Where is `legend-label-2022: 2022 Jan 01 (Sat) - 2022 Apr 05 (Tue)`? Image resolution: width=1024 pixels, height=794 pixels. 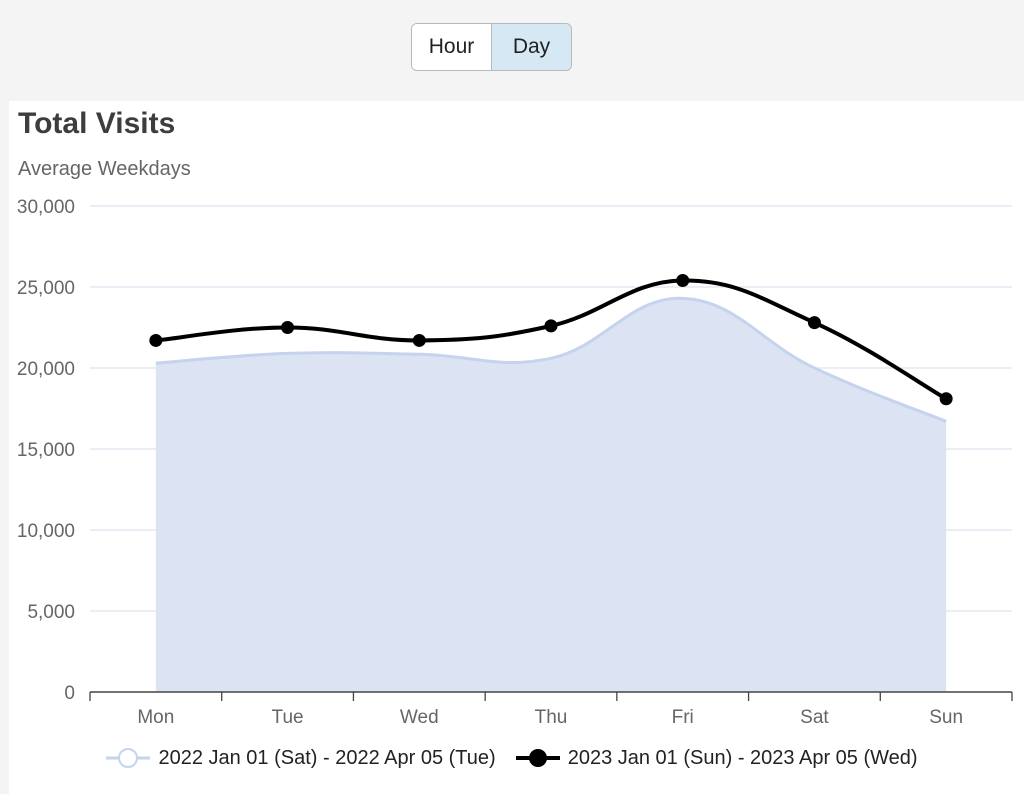 legend-label-2022: 2022 Jan 01 (Sat) - 2022 Apr 05 (Tue) is located at coordinates (327, 757).